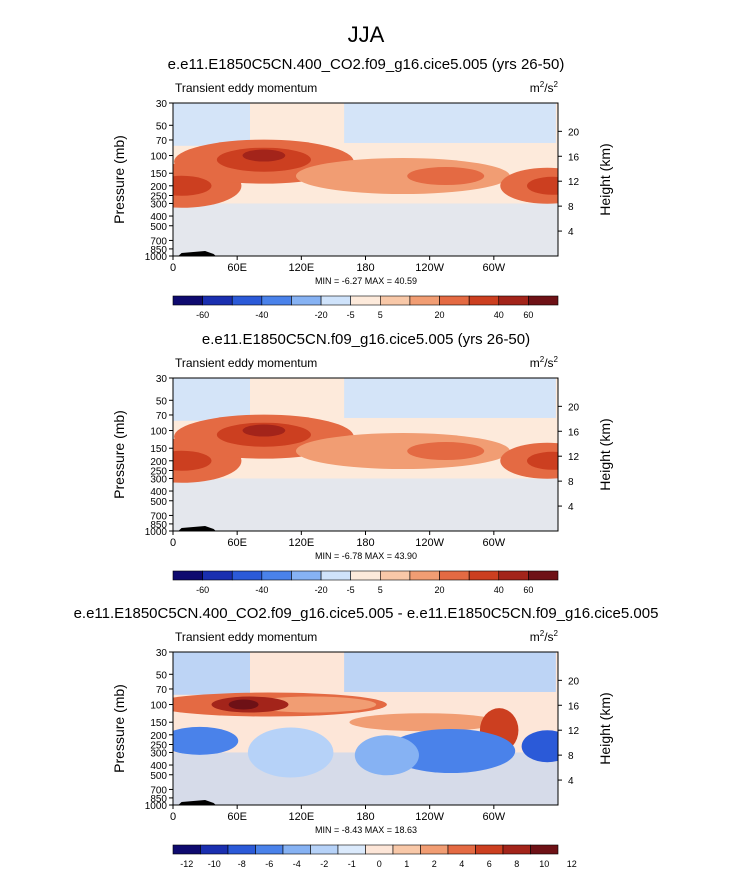 Image resolution: width=733 pixels, height=872 pixels. I want to click on colorbar-label: 6, so click(489, 864).